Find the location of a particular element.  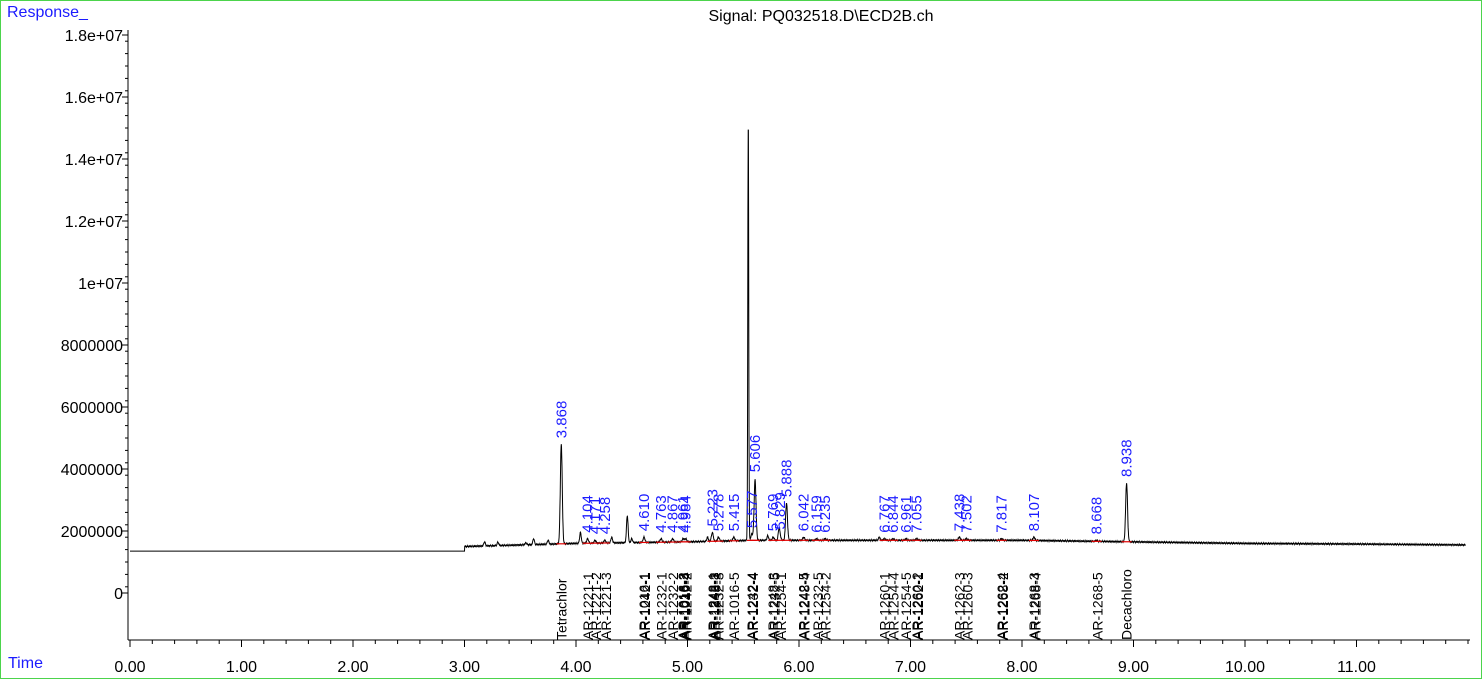

compound-name-label: AR-1016-4 is located at coordinates (685, 606).